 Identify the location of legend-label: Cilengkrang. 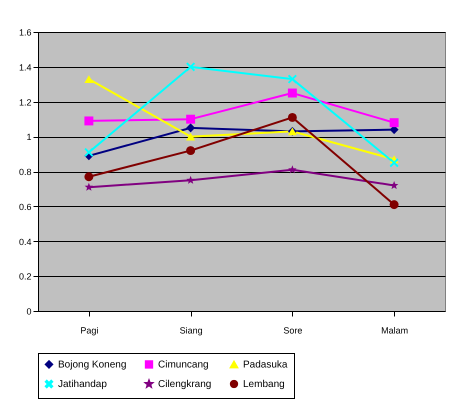
(185, 384).